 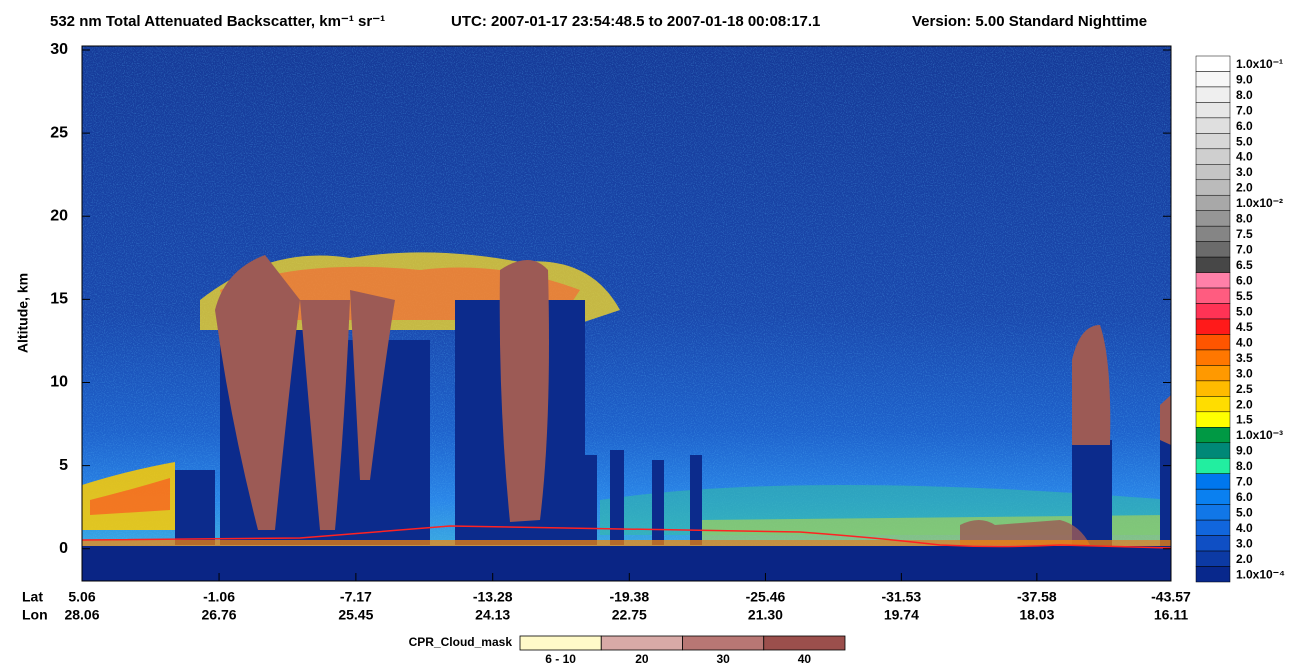 What do you see at coordinates (629, 615) in the screenshot?
I see `lon-label: 22.75` at bounding box center [629, 615].